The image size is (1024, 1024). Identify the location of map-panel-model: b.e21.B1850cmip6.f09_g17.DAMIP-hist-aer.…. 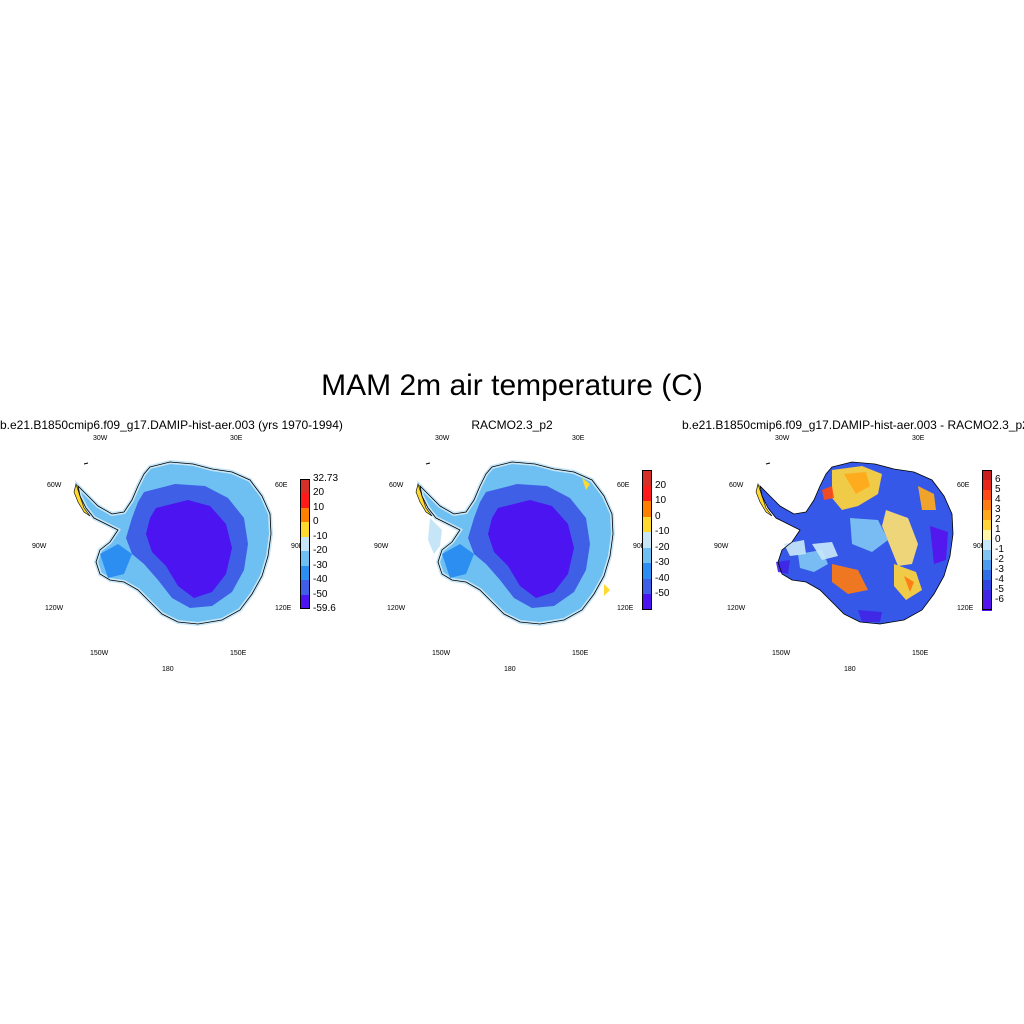
(171, 549).